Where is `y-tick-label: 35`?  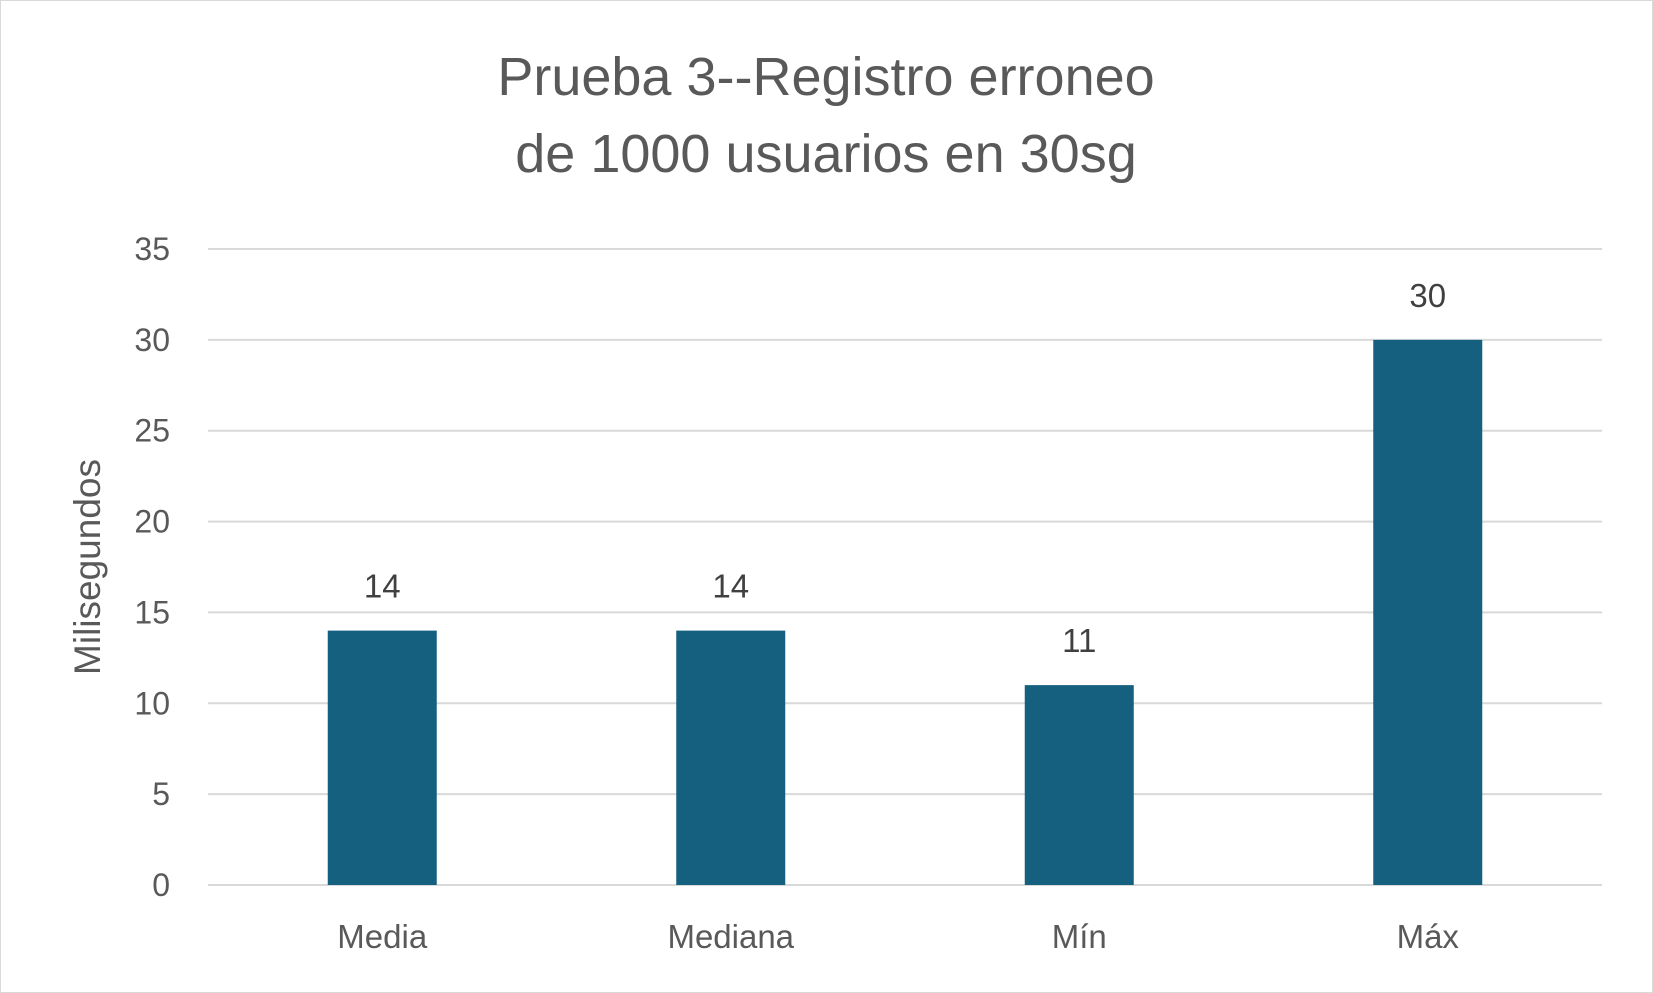
y-tick-label: 35 is located at coordinates (152, 249).